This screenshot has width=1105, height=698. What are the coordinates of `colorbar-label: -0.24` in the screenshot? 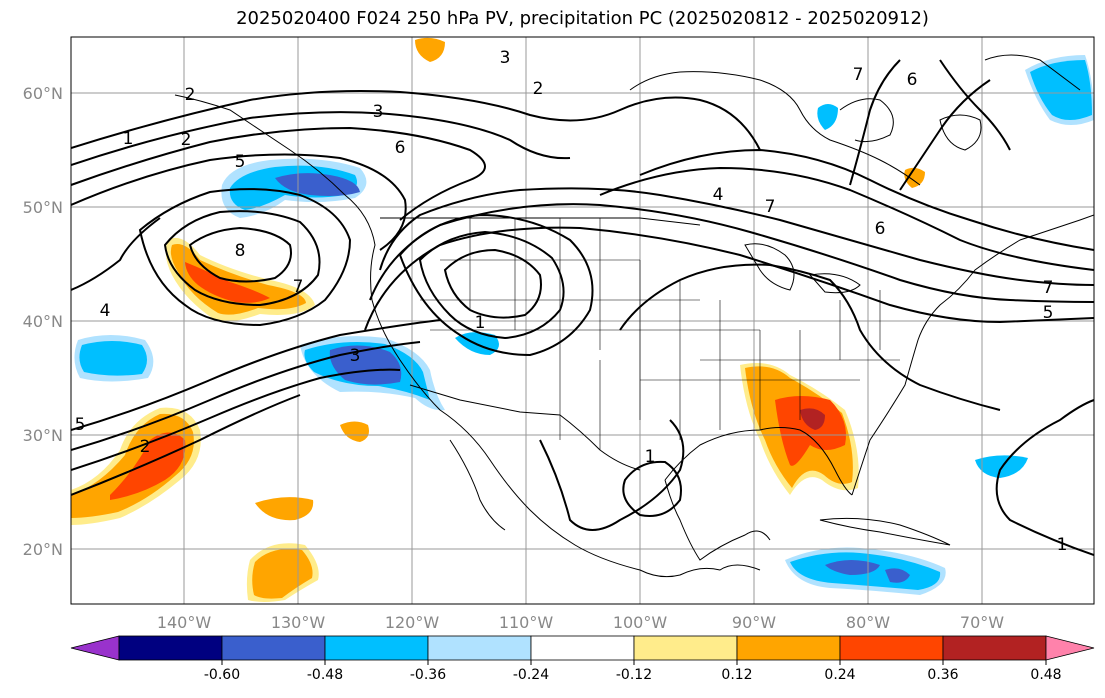 It's located at (531, 675).